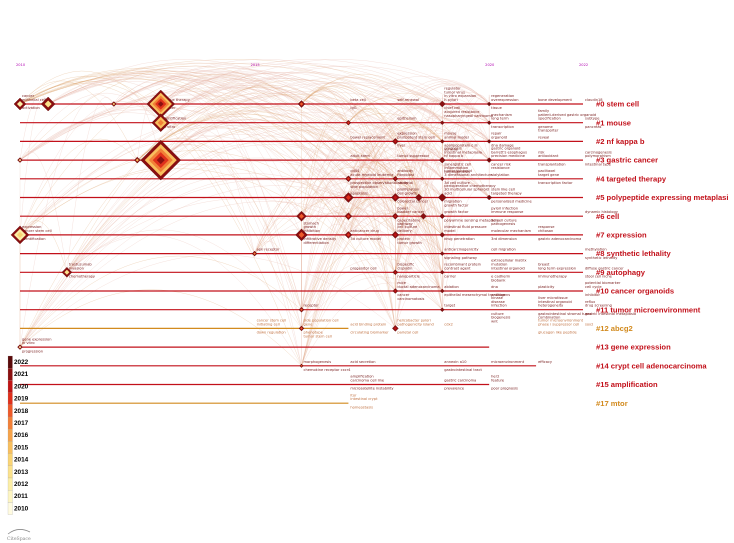  Describe the element at coordinates (621, 235) in the screenshot. I see `cluster-label: #7 expression` at that location.